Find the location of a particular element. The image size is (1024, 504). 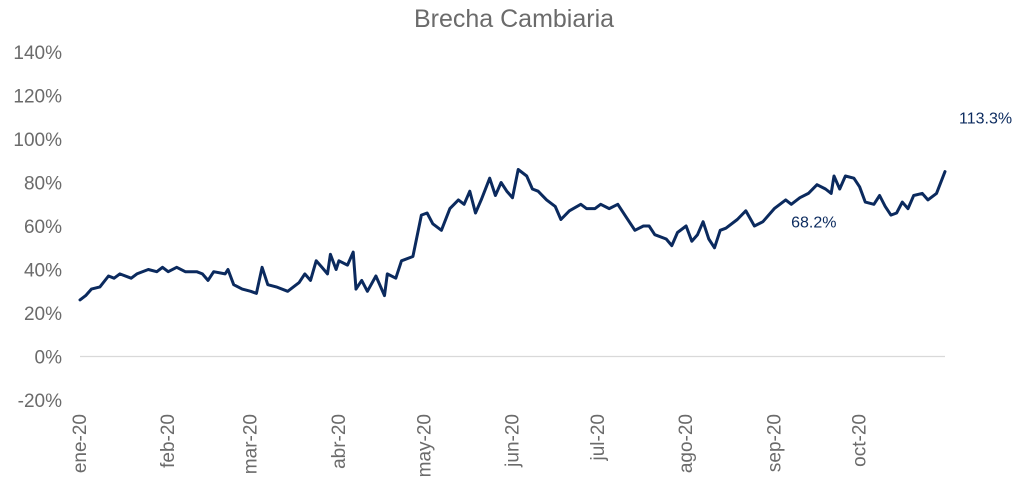

x-tick-label: may-20 is located at coordinates (424, 445).